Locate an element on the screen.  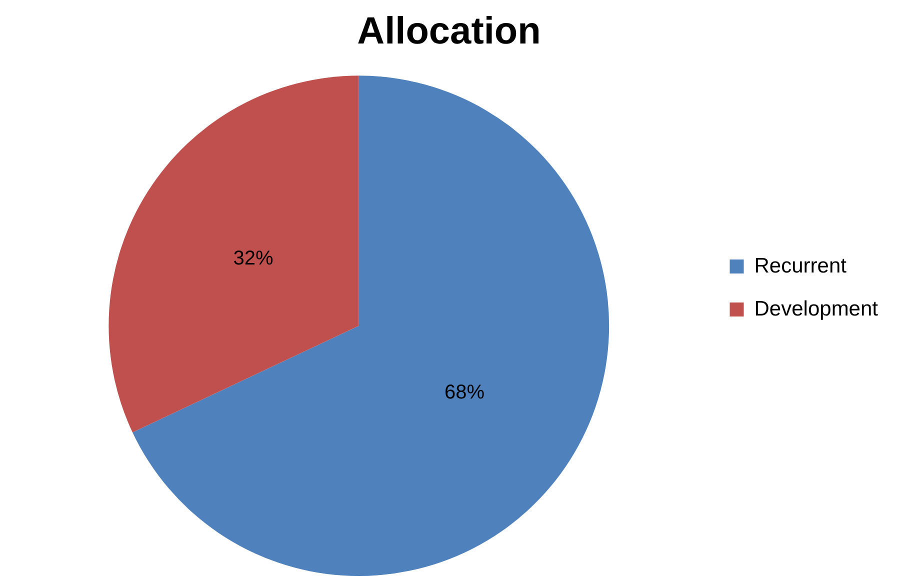
legend-label: Recurrent is located at coordinates (800, 266).